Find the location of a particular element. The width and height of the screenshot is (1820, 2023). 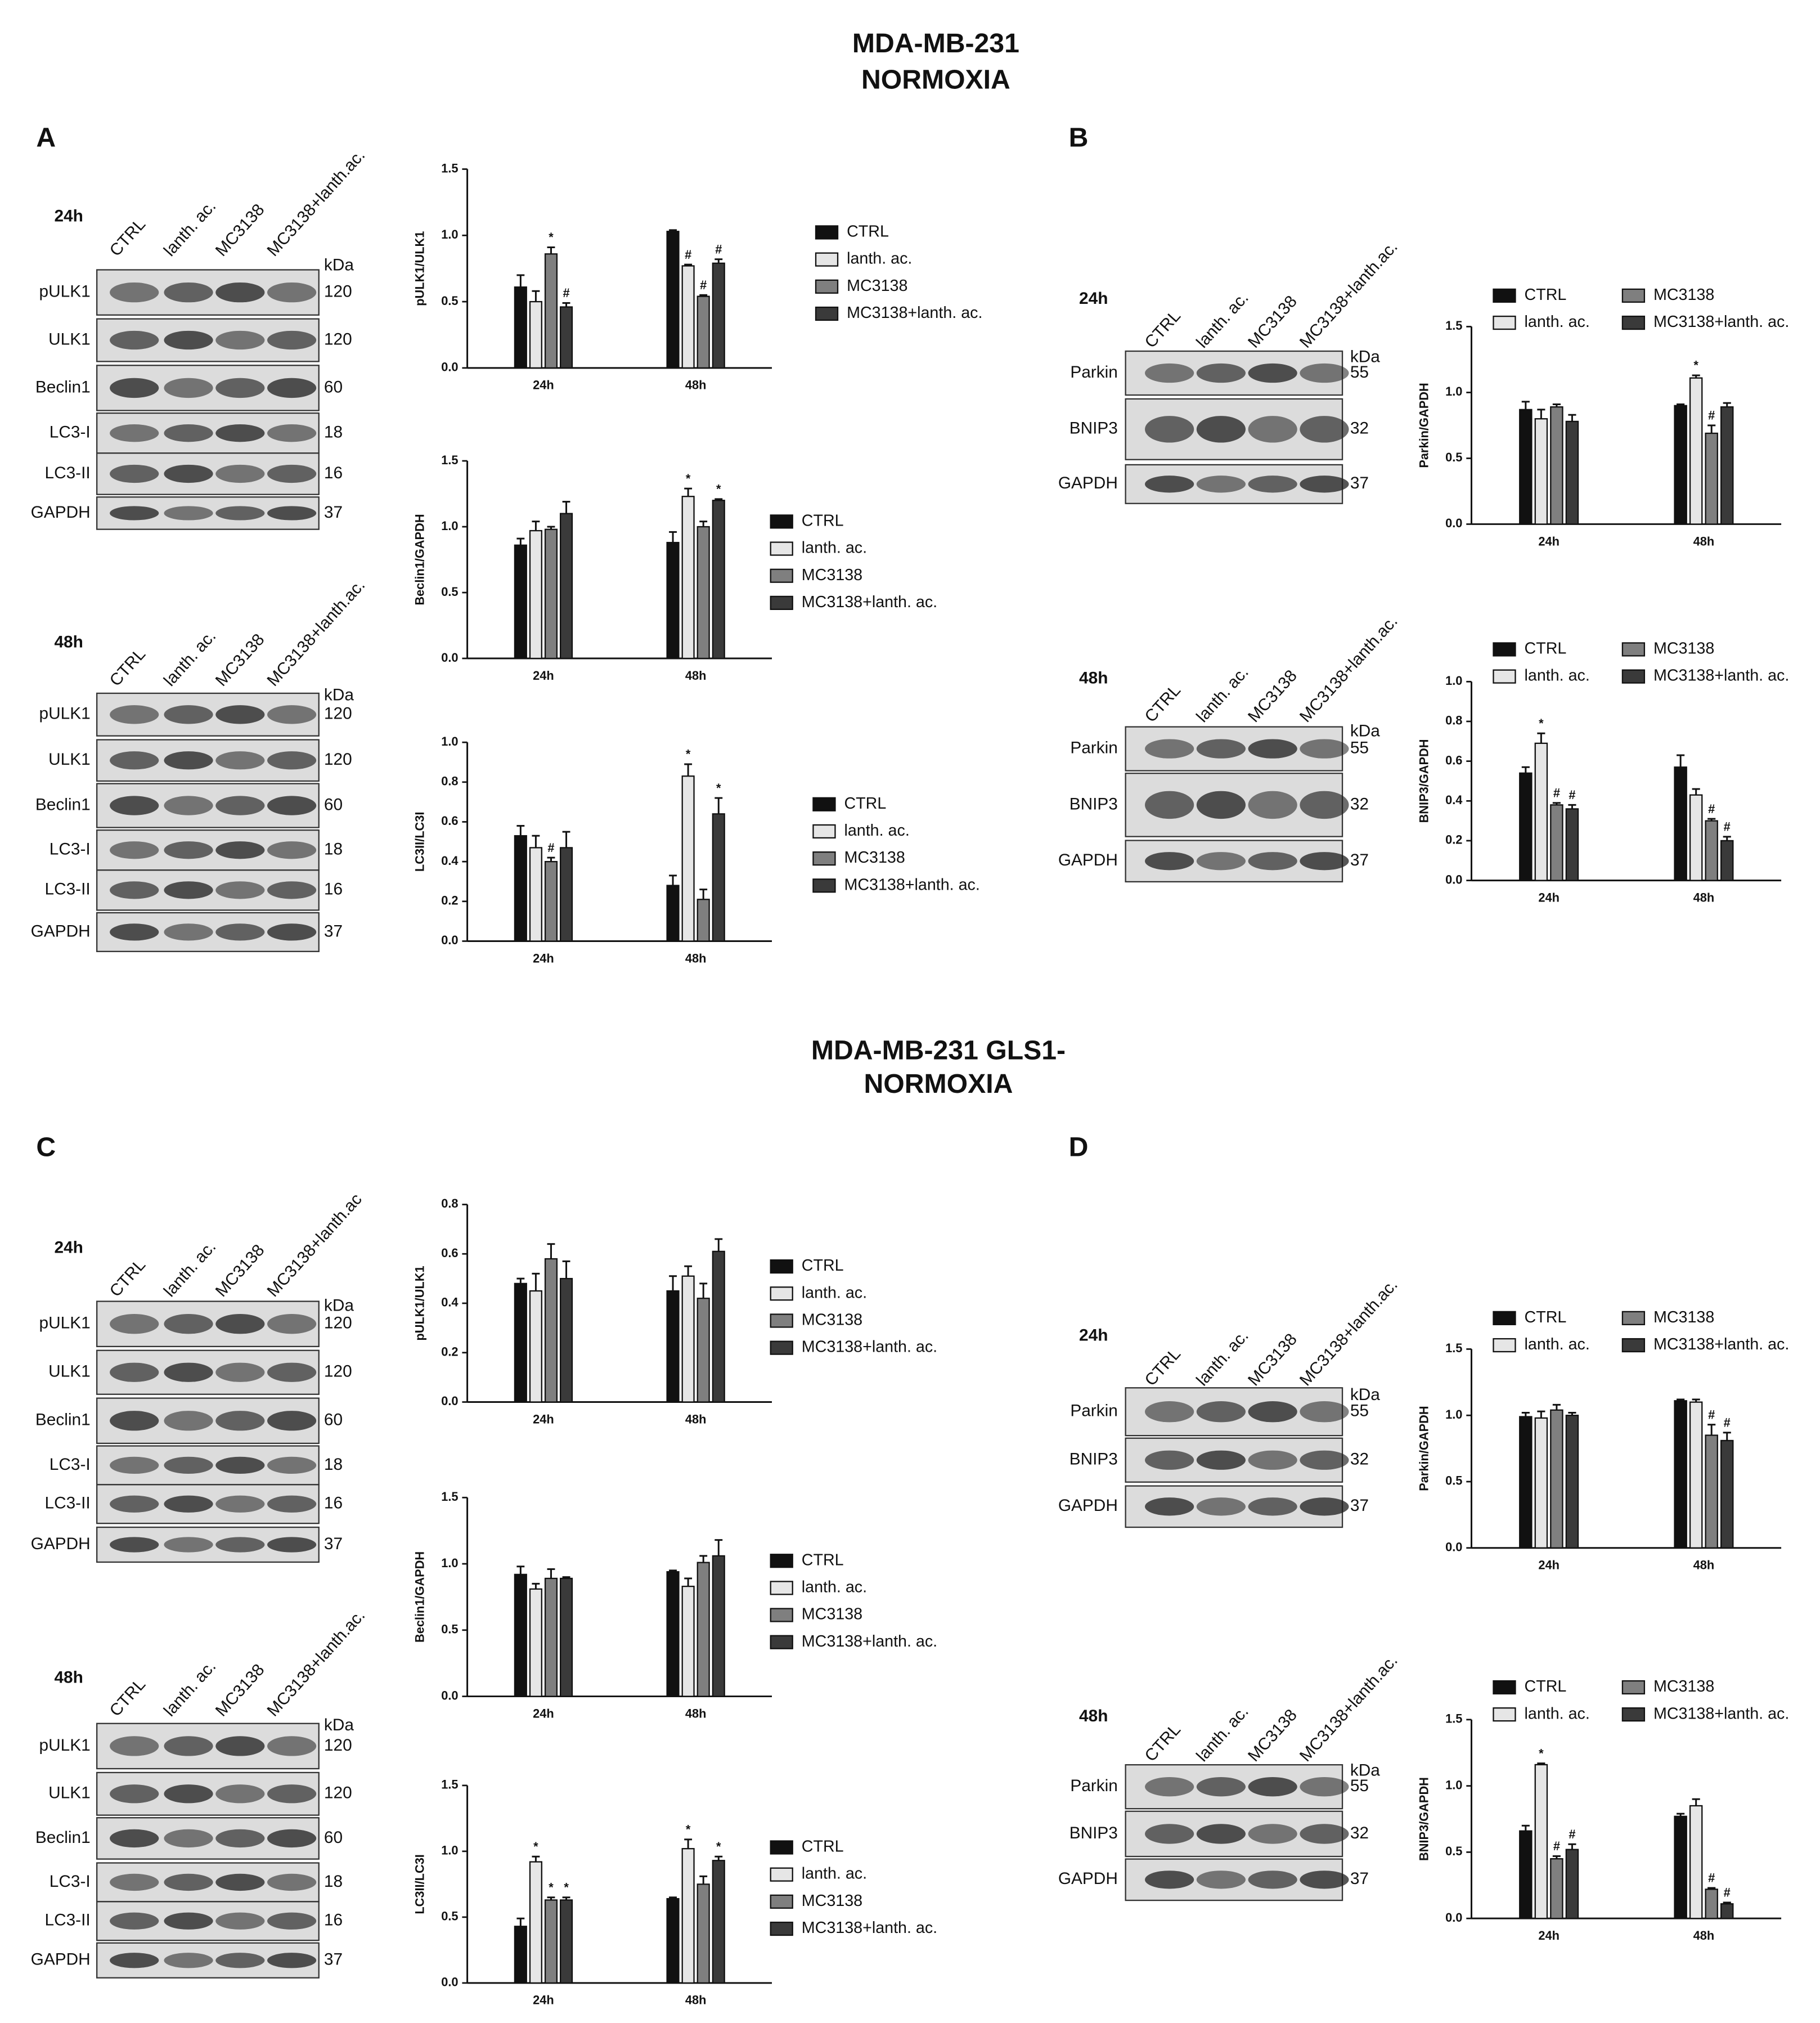

y-tick-label: 1.0 is located at coordinates (449, 234).